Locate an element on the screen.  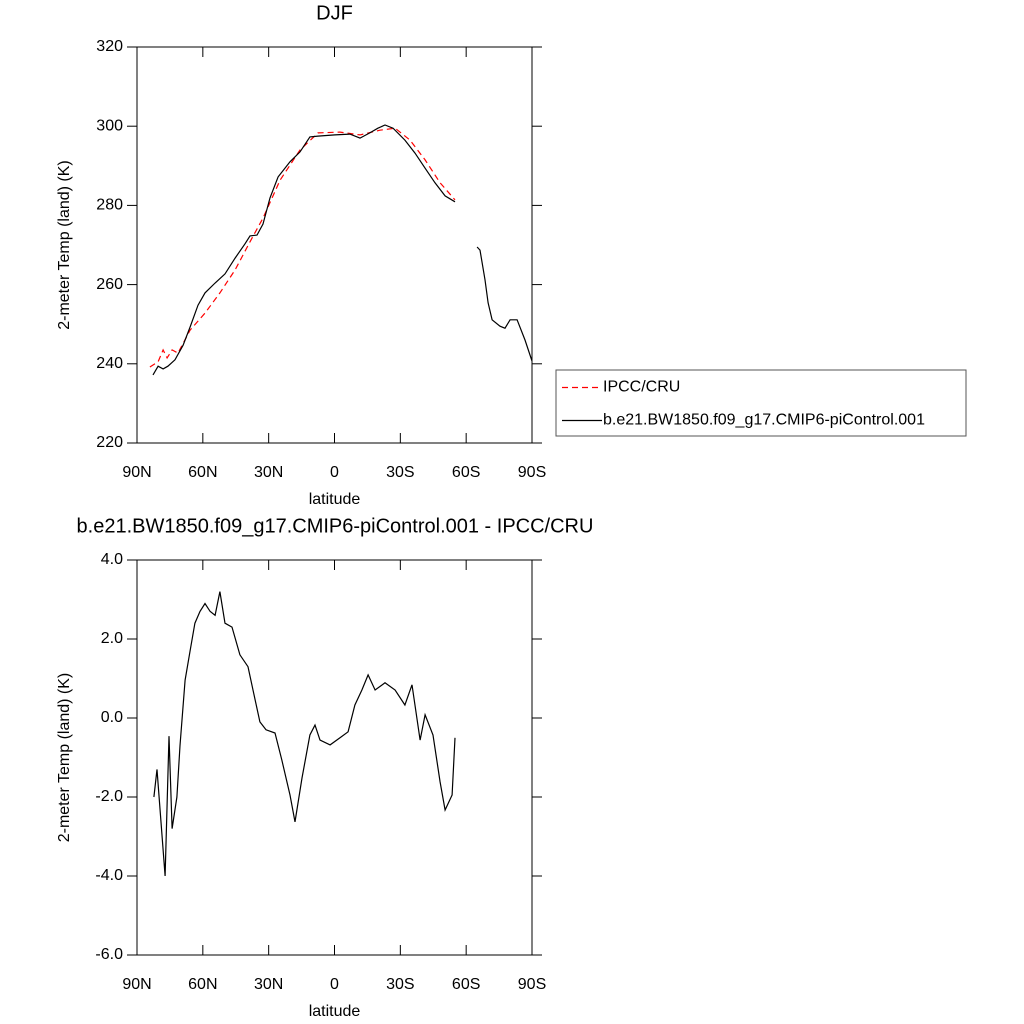
chart-title: DJF is located at coordinates (334, 13).